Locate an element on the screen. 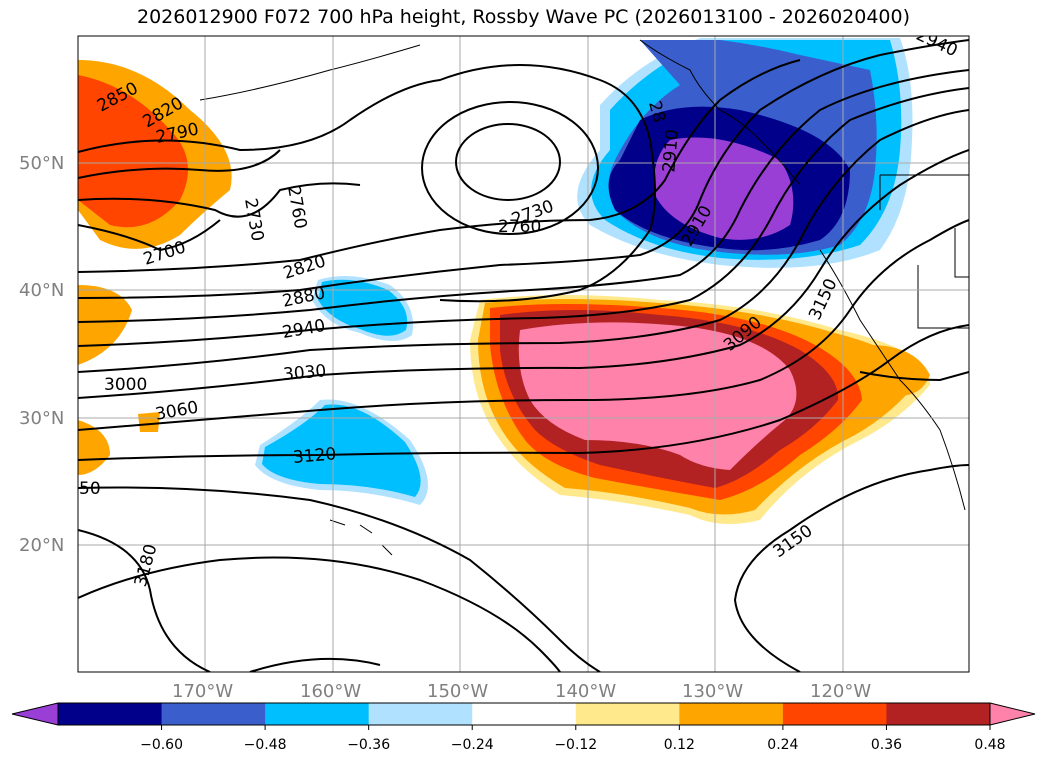 The height and width of the screenshot is (765, 1047). colorbar-tick-label: 0.12 is located at coordinates (679, 745).